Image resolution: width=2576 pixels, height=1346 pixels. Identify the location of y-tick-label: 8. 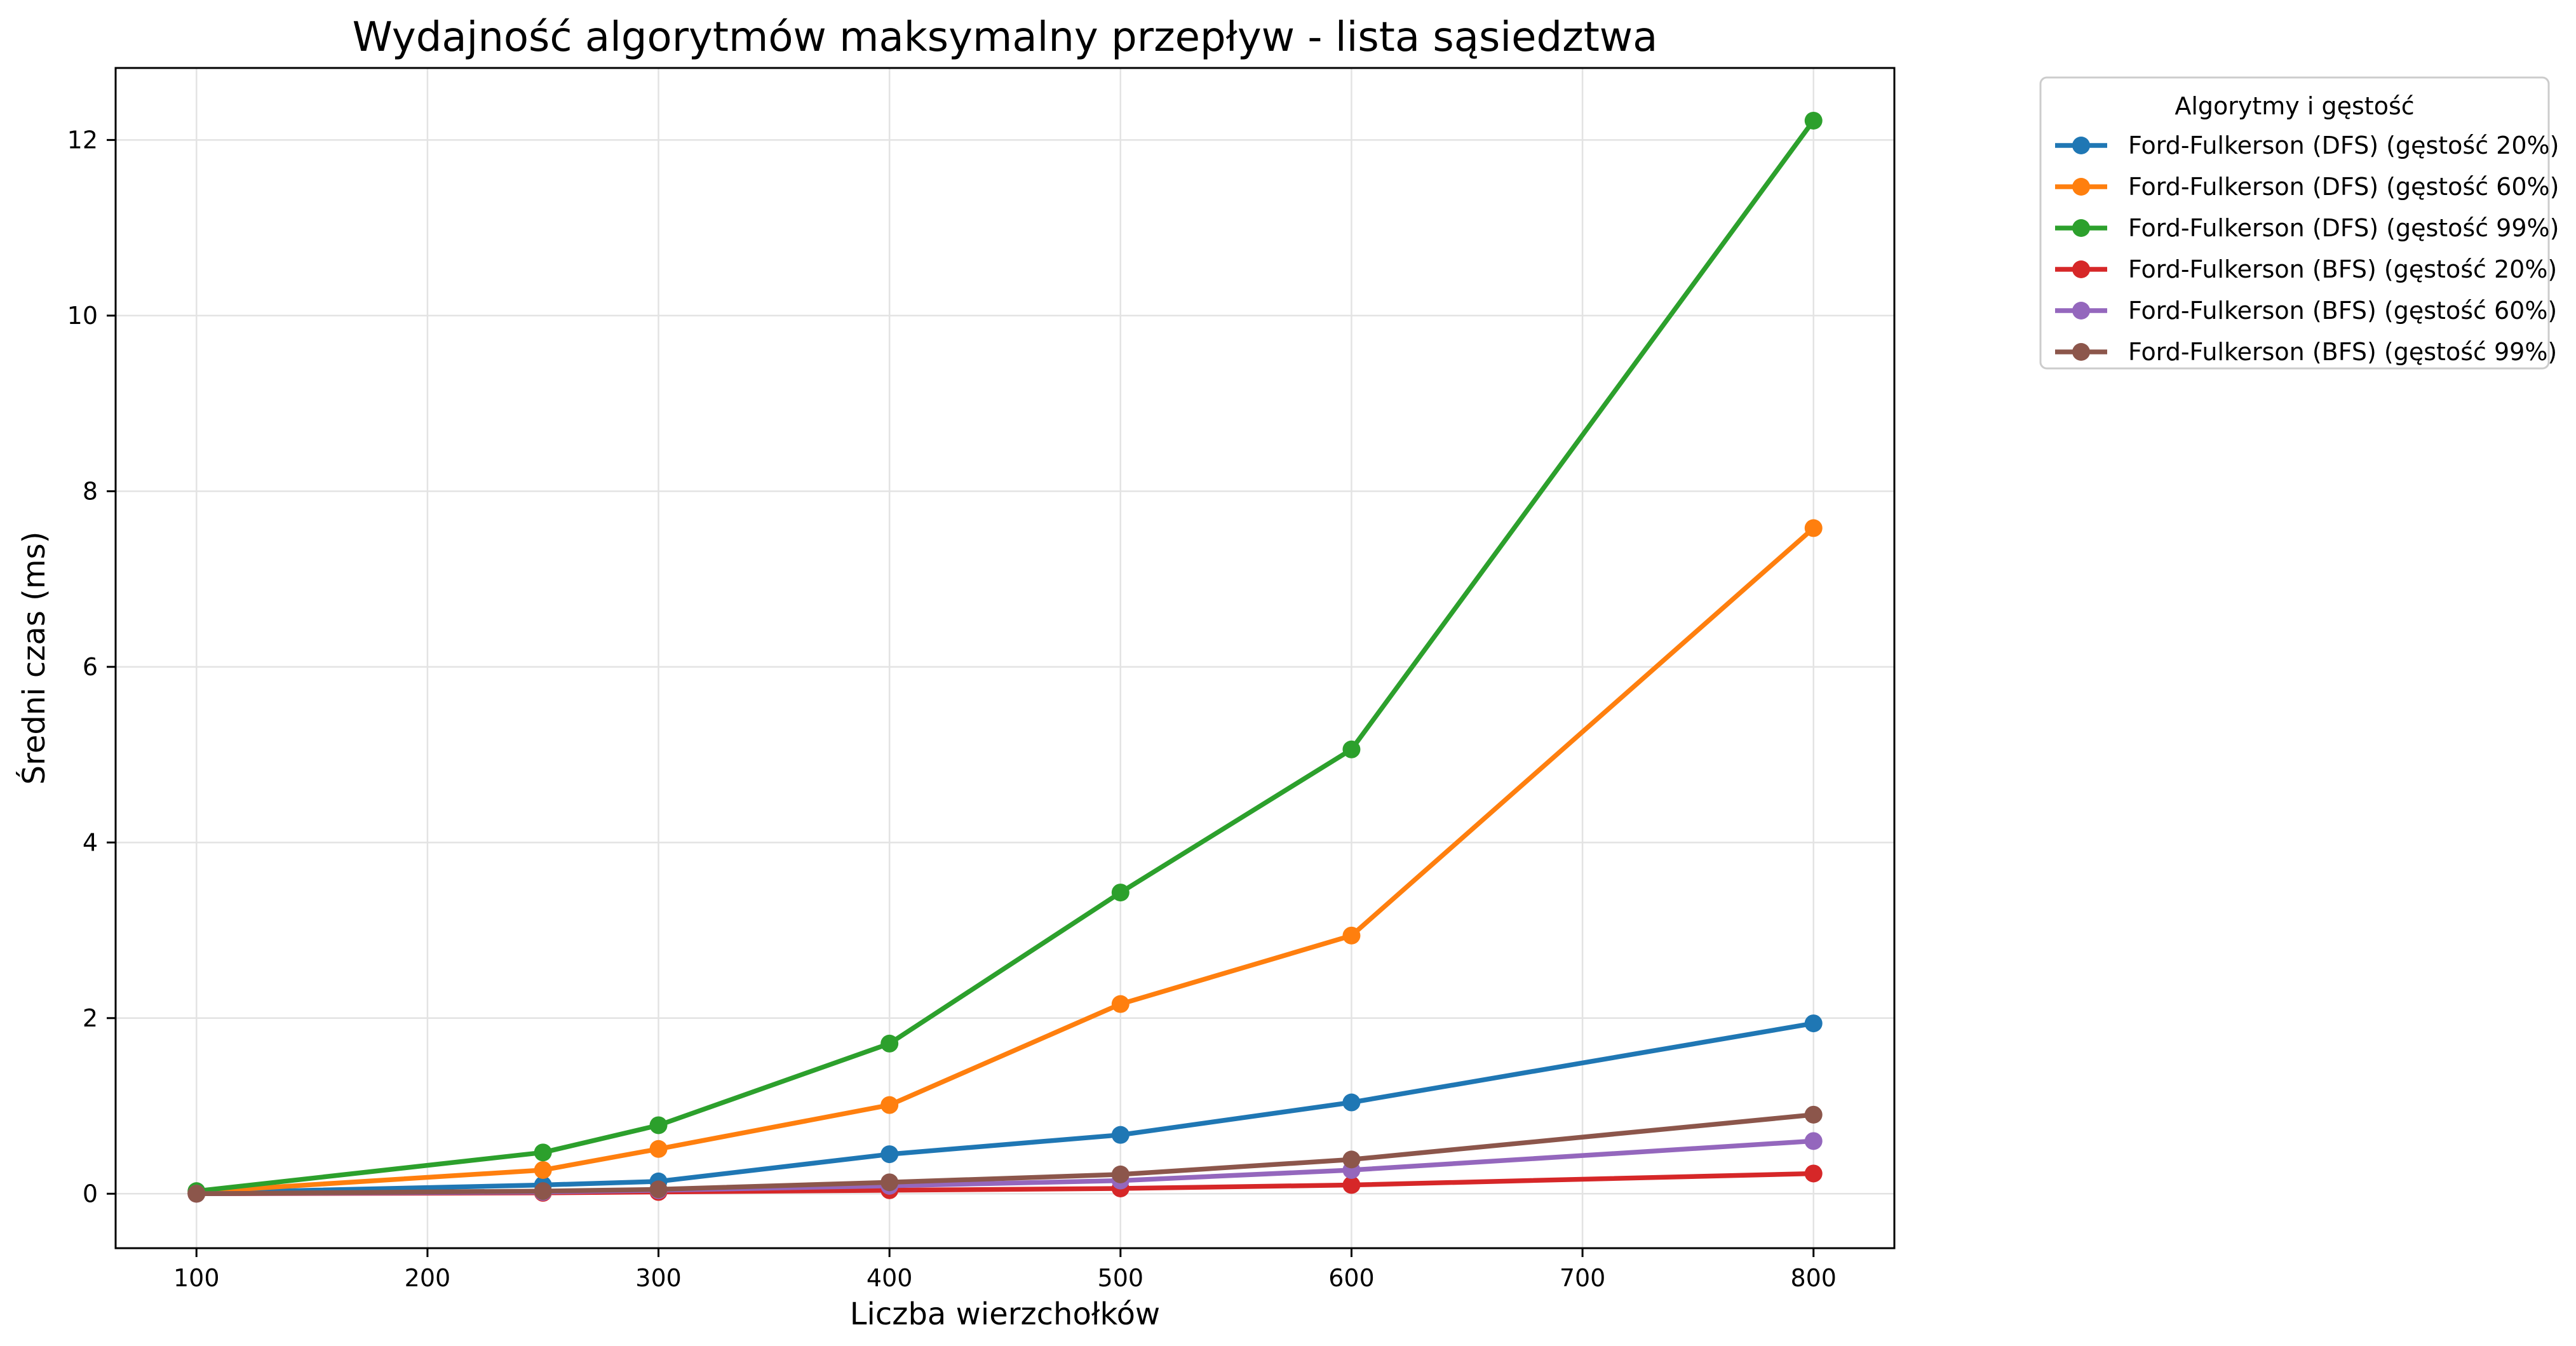
(90, 491).